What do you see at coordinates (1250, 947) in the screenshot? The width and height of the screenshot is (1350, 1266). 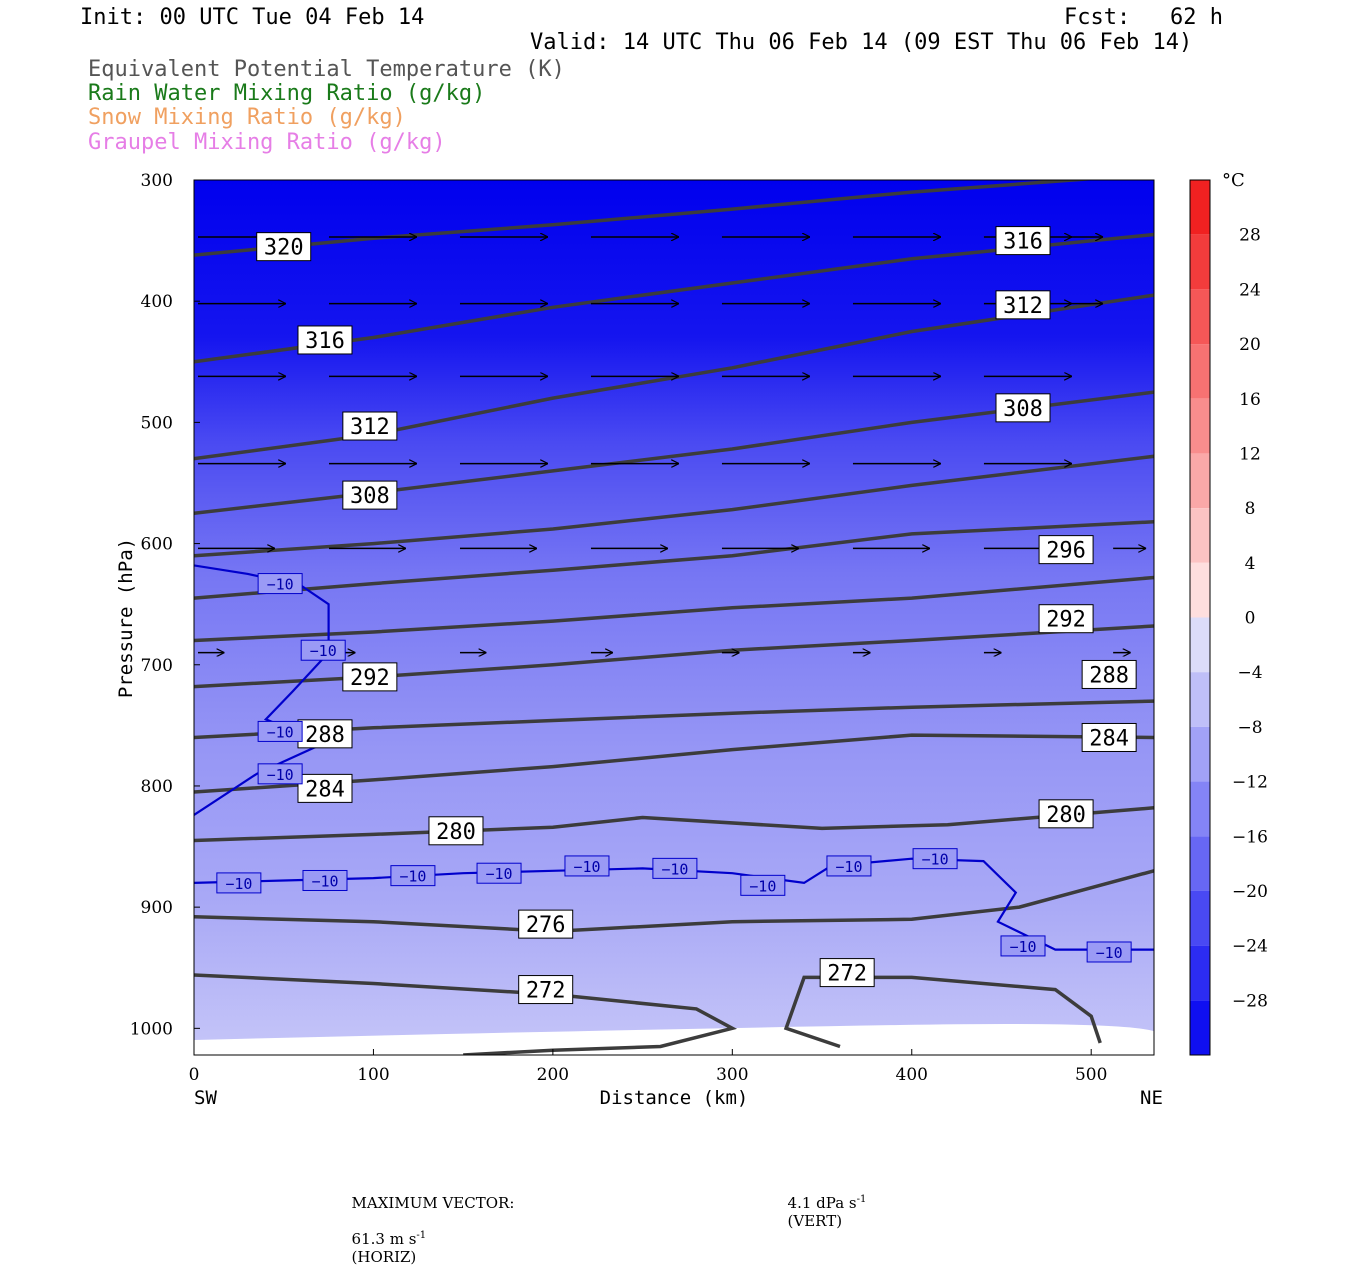 I see `colorbar-tick-label: −24` at bounding box center [1250, 947].